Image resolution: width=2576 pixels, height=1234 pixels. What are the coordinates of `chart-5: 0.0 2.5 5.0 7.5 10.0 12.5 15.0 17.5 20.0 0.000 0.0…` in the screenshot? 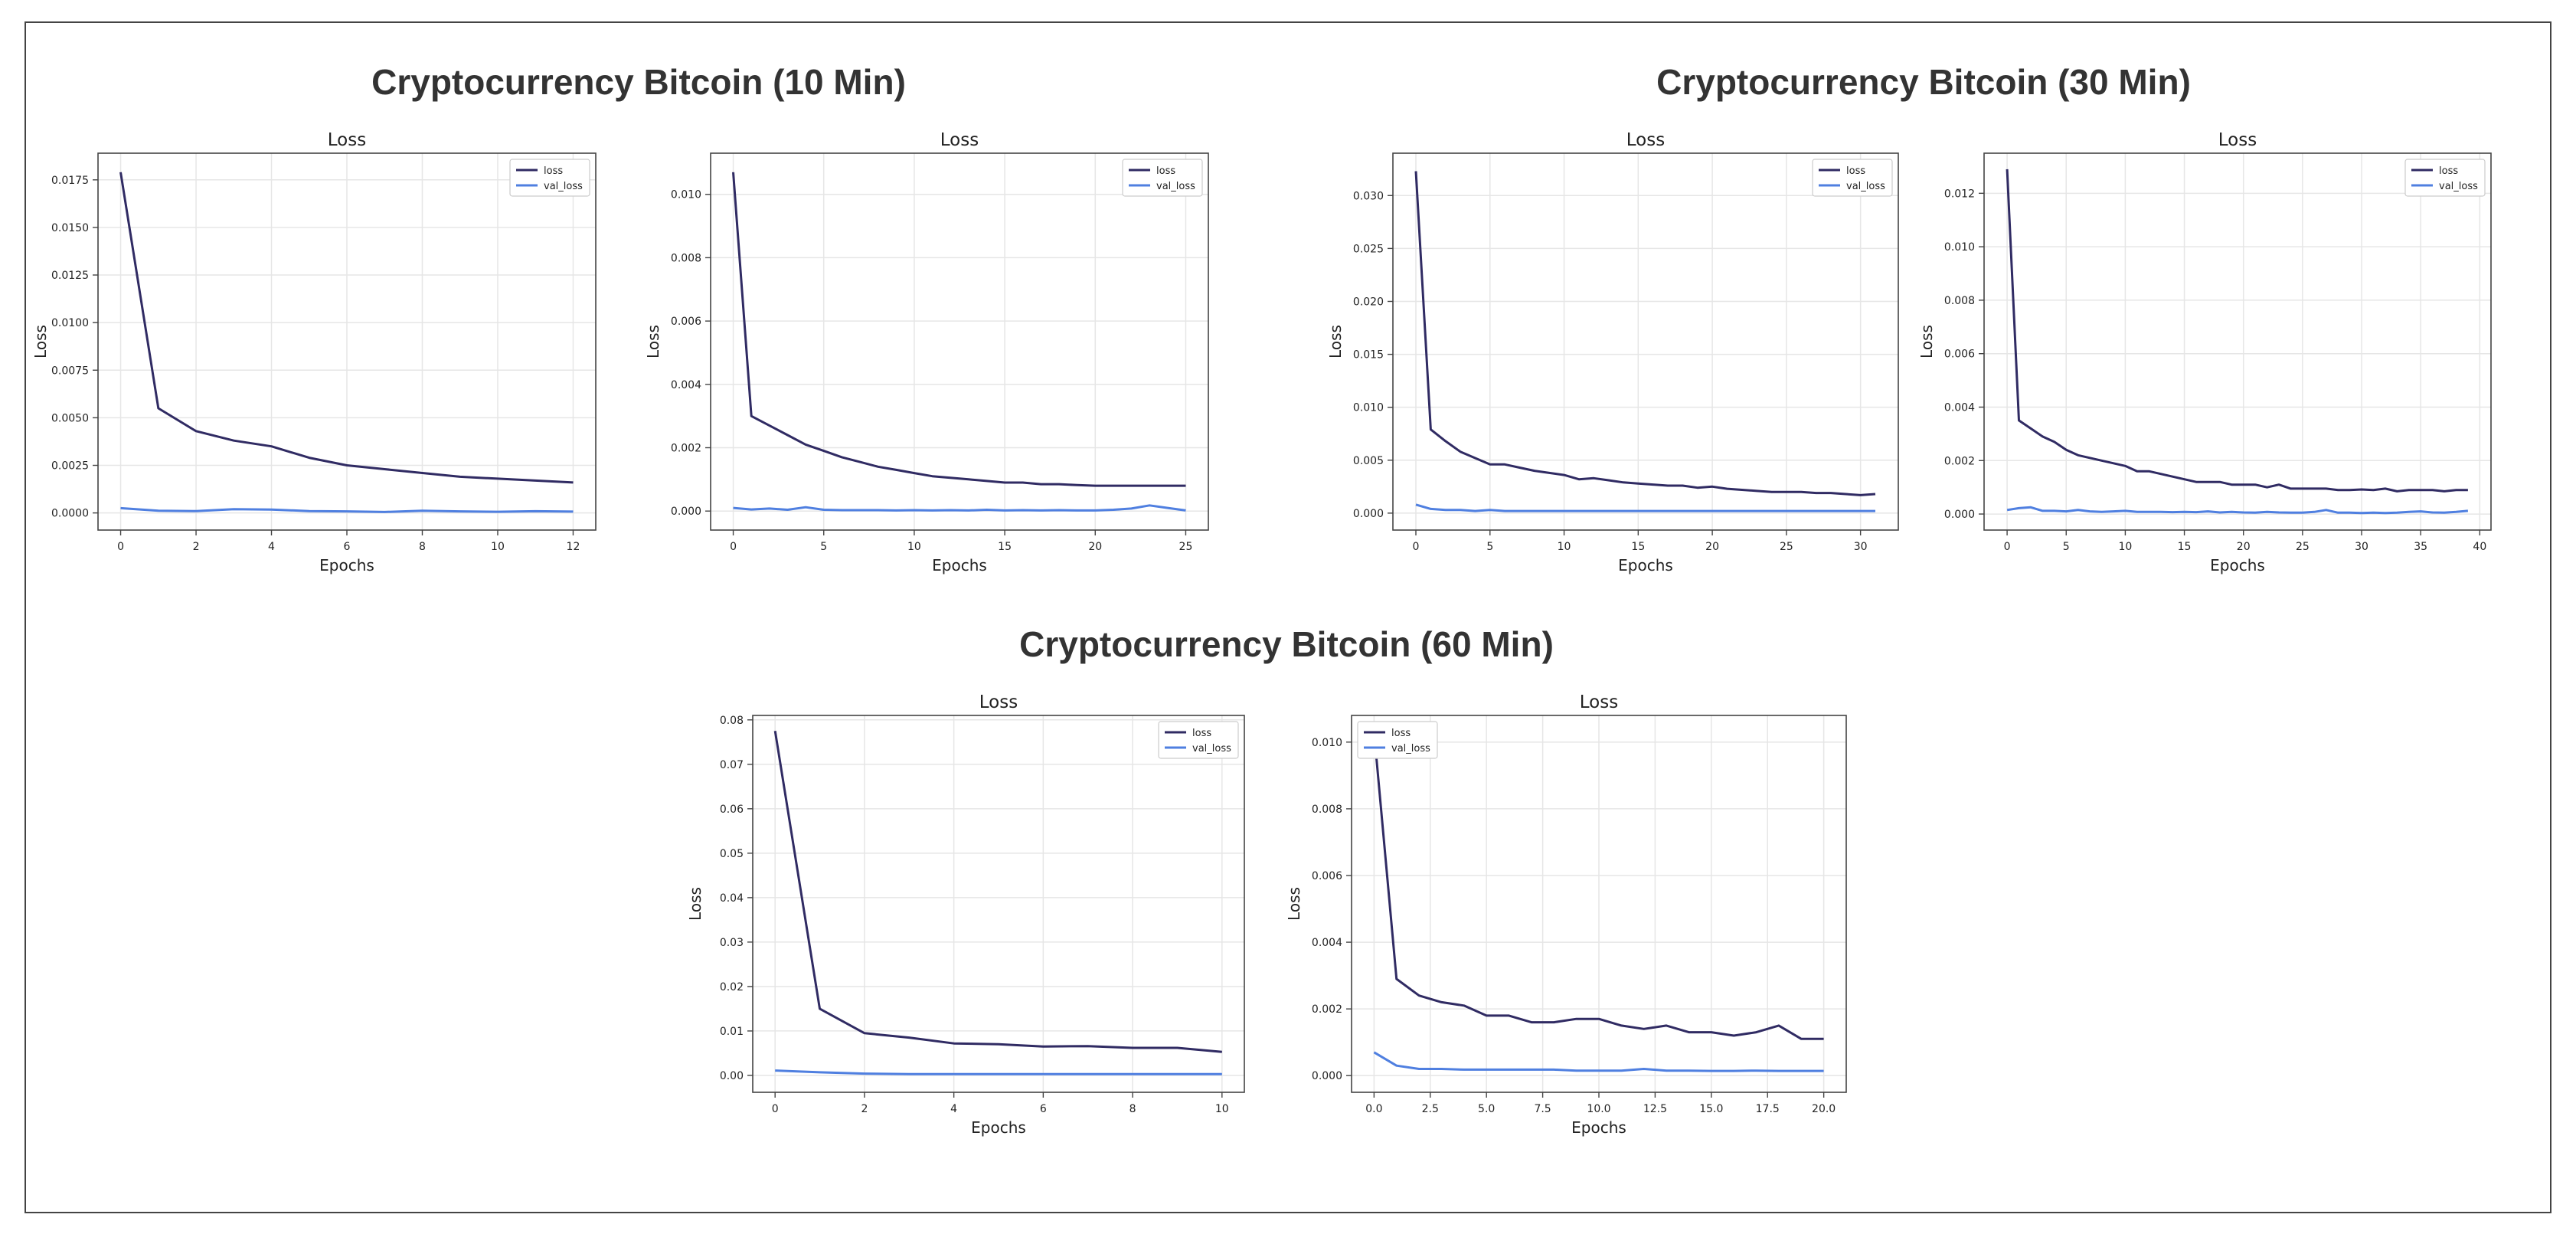 It's located at (1566, 914).